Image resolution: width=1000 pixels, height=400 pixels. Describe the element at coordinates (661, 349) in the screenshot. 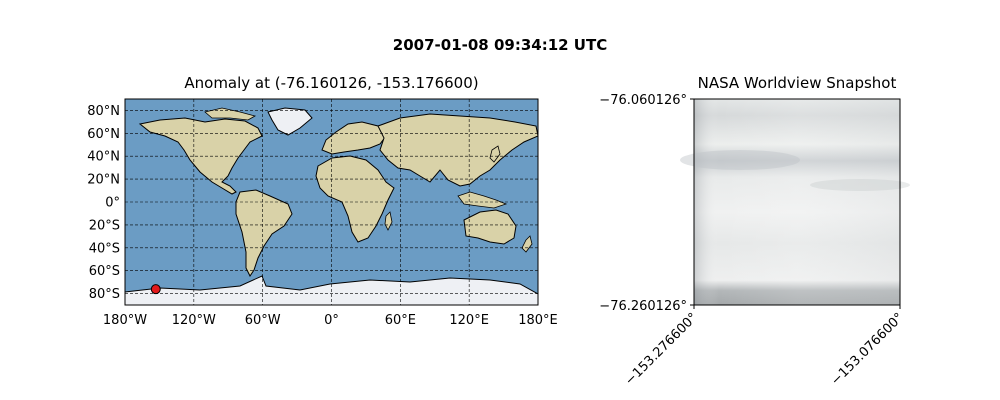

I see `snapshot-x-tick-left: −153.276600°` at that location.